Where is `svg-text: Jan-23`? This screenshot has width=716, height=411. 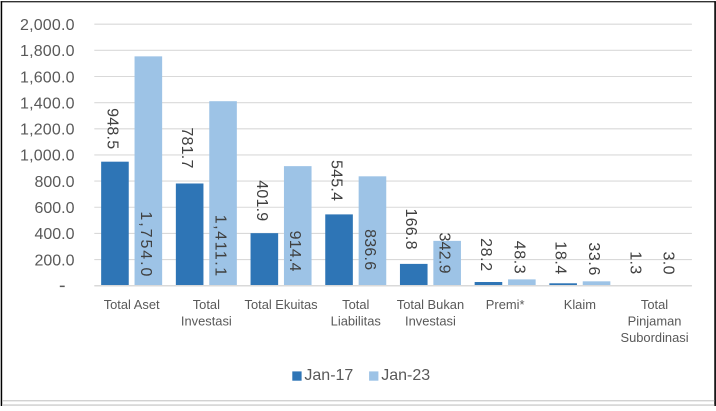
svg-text: Jan-23 is located at coordinates (405, 375).